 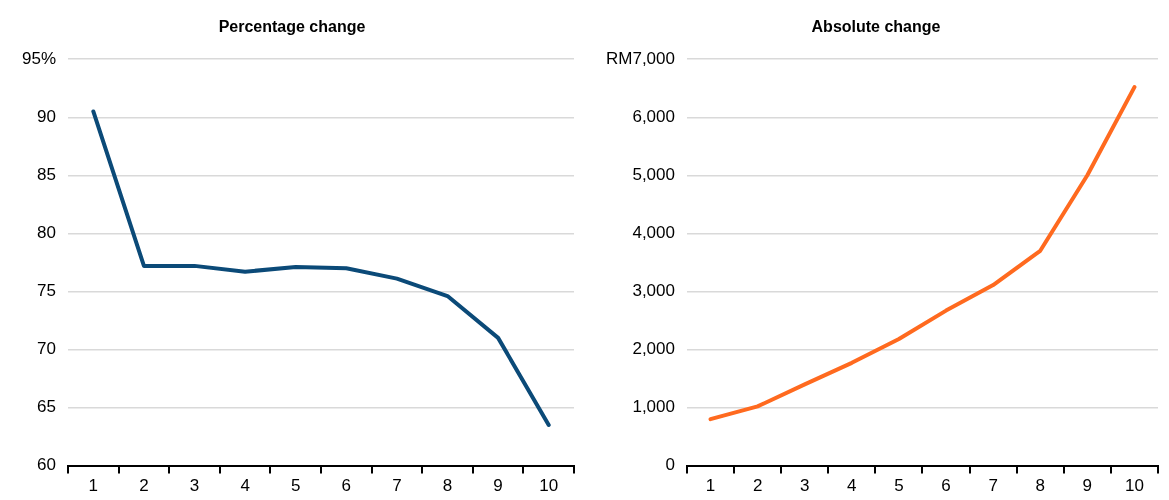 I want to click on chart-title: Absolute change, so click(x=876, y=27).